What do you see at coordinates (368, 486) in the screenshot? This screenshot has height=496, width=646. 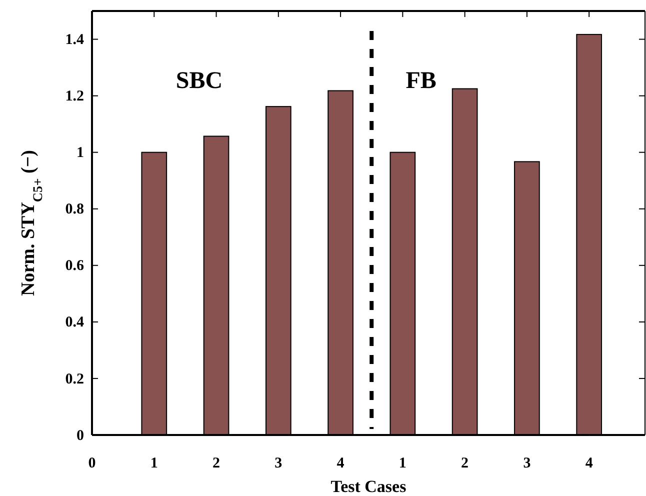 I see `x-axis-title: Test Cases` at bounding box center [368, 486].